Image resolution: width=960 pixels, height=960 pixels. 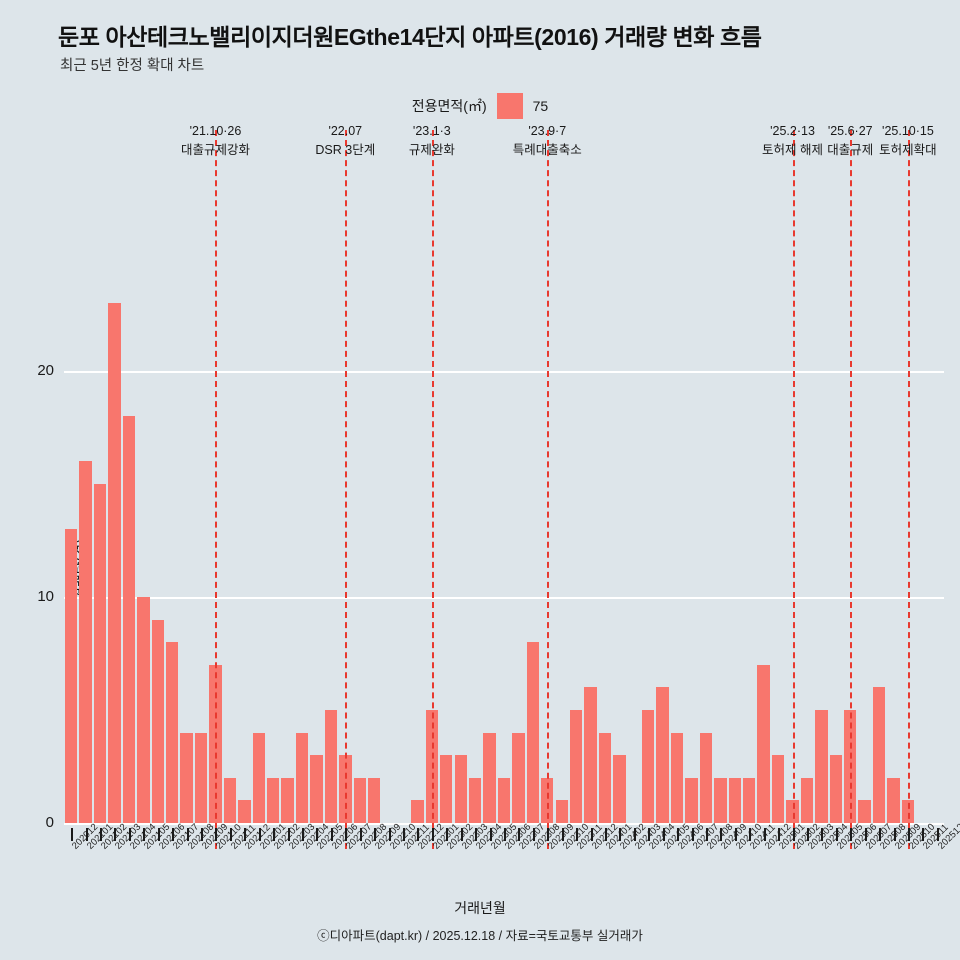 What do you see at coordinates (908, 150) in the screenshot?
I see `event-name: 토허제확대` at bounding box center [908, 150].